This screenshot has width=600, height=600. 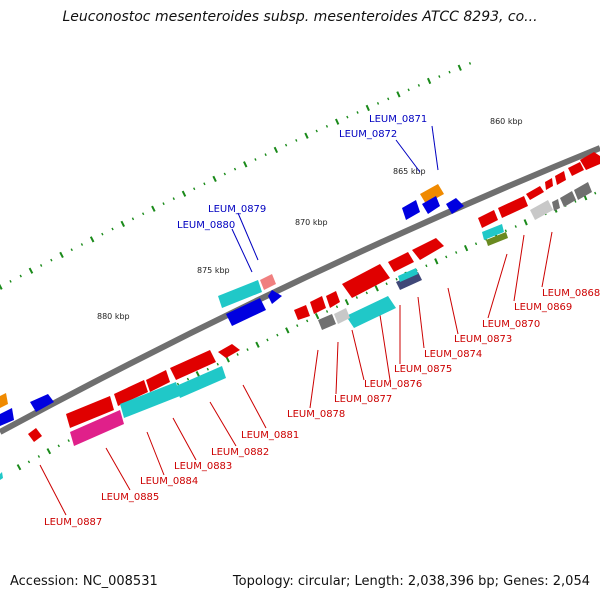 I want to click on gene-label-leum-0874: LEUM_0874, so click(x=453, y=354).